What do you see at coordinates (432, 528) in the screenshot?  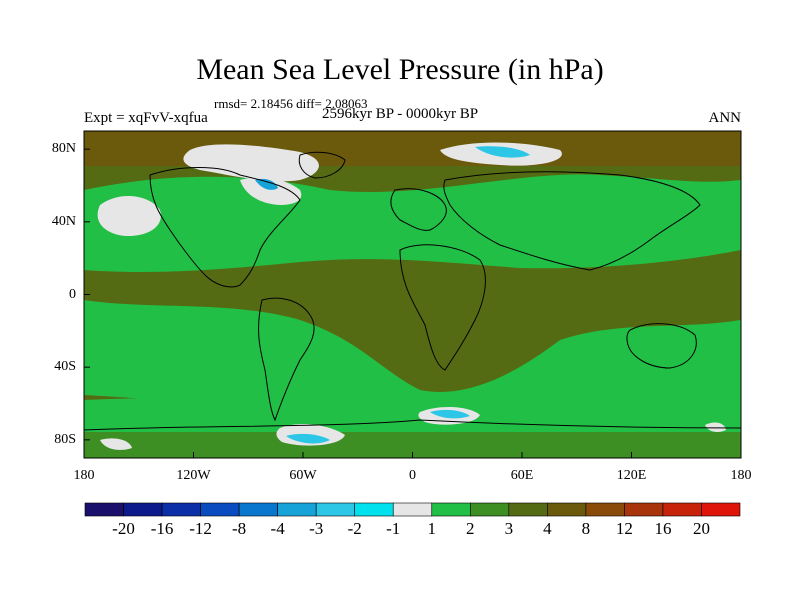 I see `colorbar-label: 1` at bounding box center [432, 528].